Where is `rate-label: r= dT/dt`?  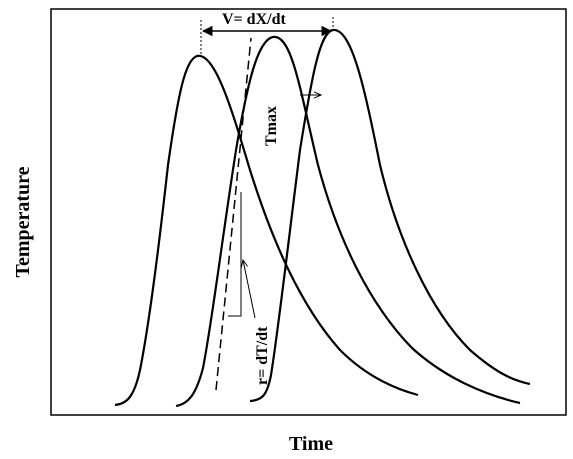 rate-label: r= dT/dt is located at coordinates (262, 355).